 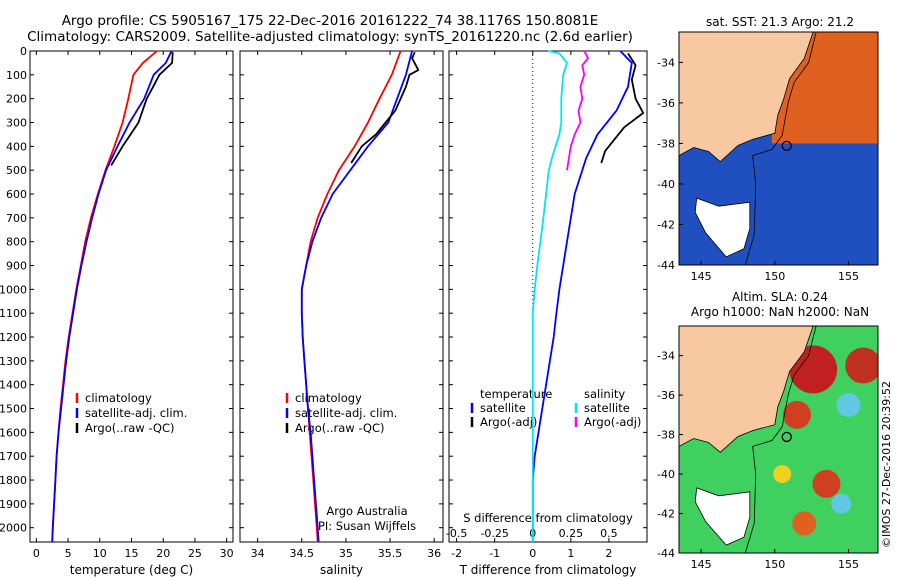 What do you see at coordinates (570, 553) in the screenshot?
I see `x-tick-label: 1` at bounding box center [570, 553].